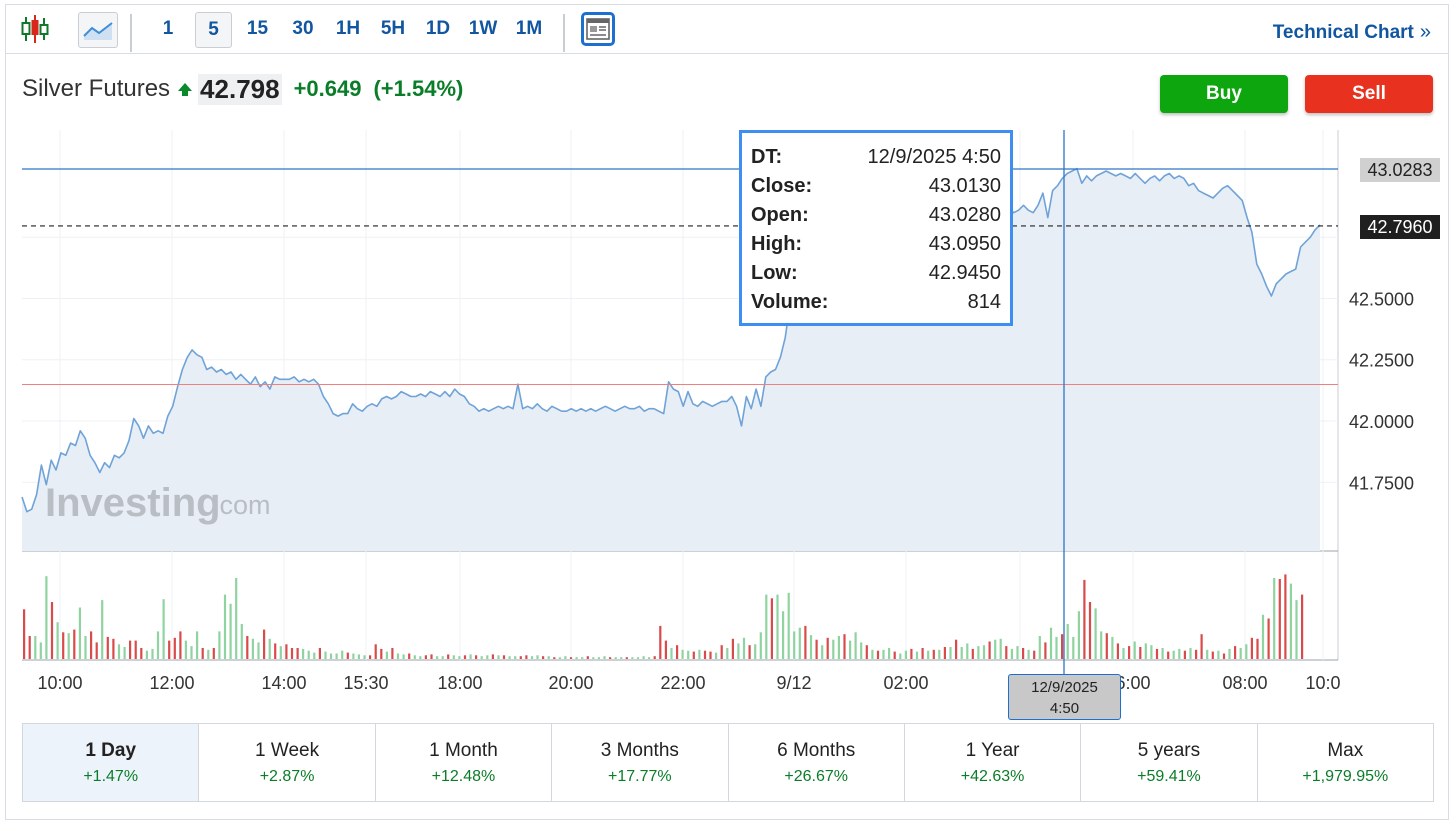 Image resolution: width=1456 pixels, height=831 pixels. I want to click on chart-toolbar: 1 5 15 30 1H 5H 1D 1W 1M Technical Chart», so click(727, 29).